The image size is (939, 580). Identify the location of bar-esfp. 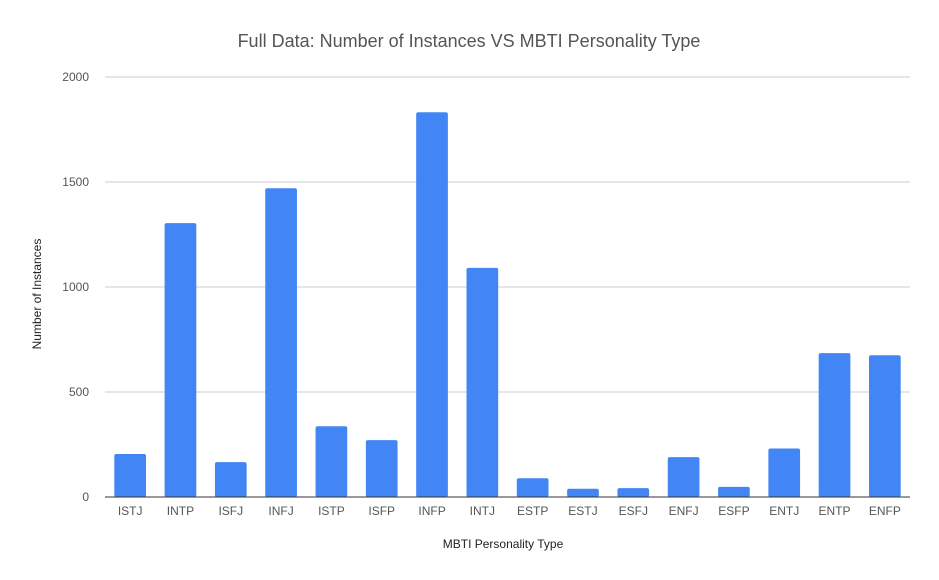
(734, 491).